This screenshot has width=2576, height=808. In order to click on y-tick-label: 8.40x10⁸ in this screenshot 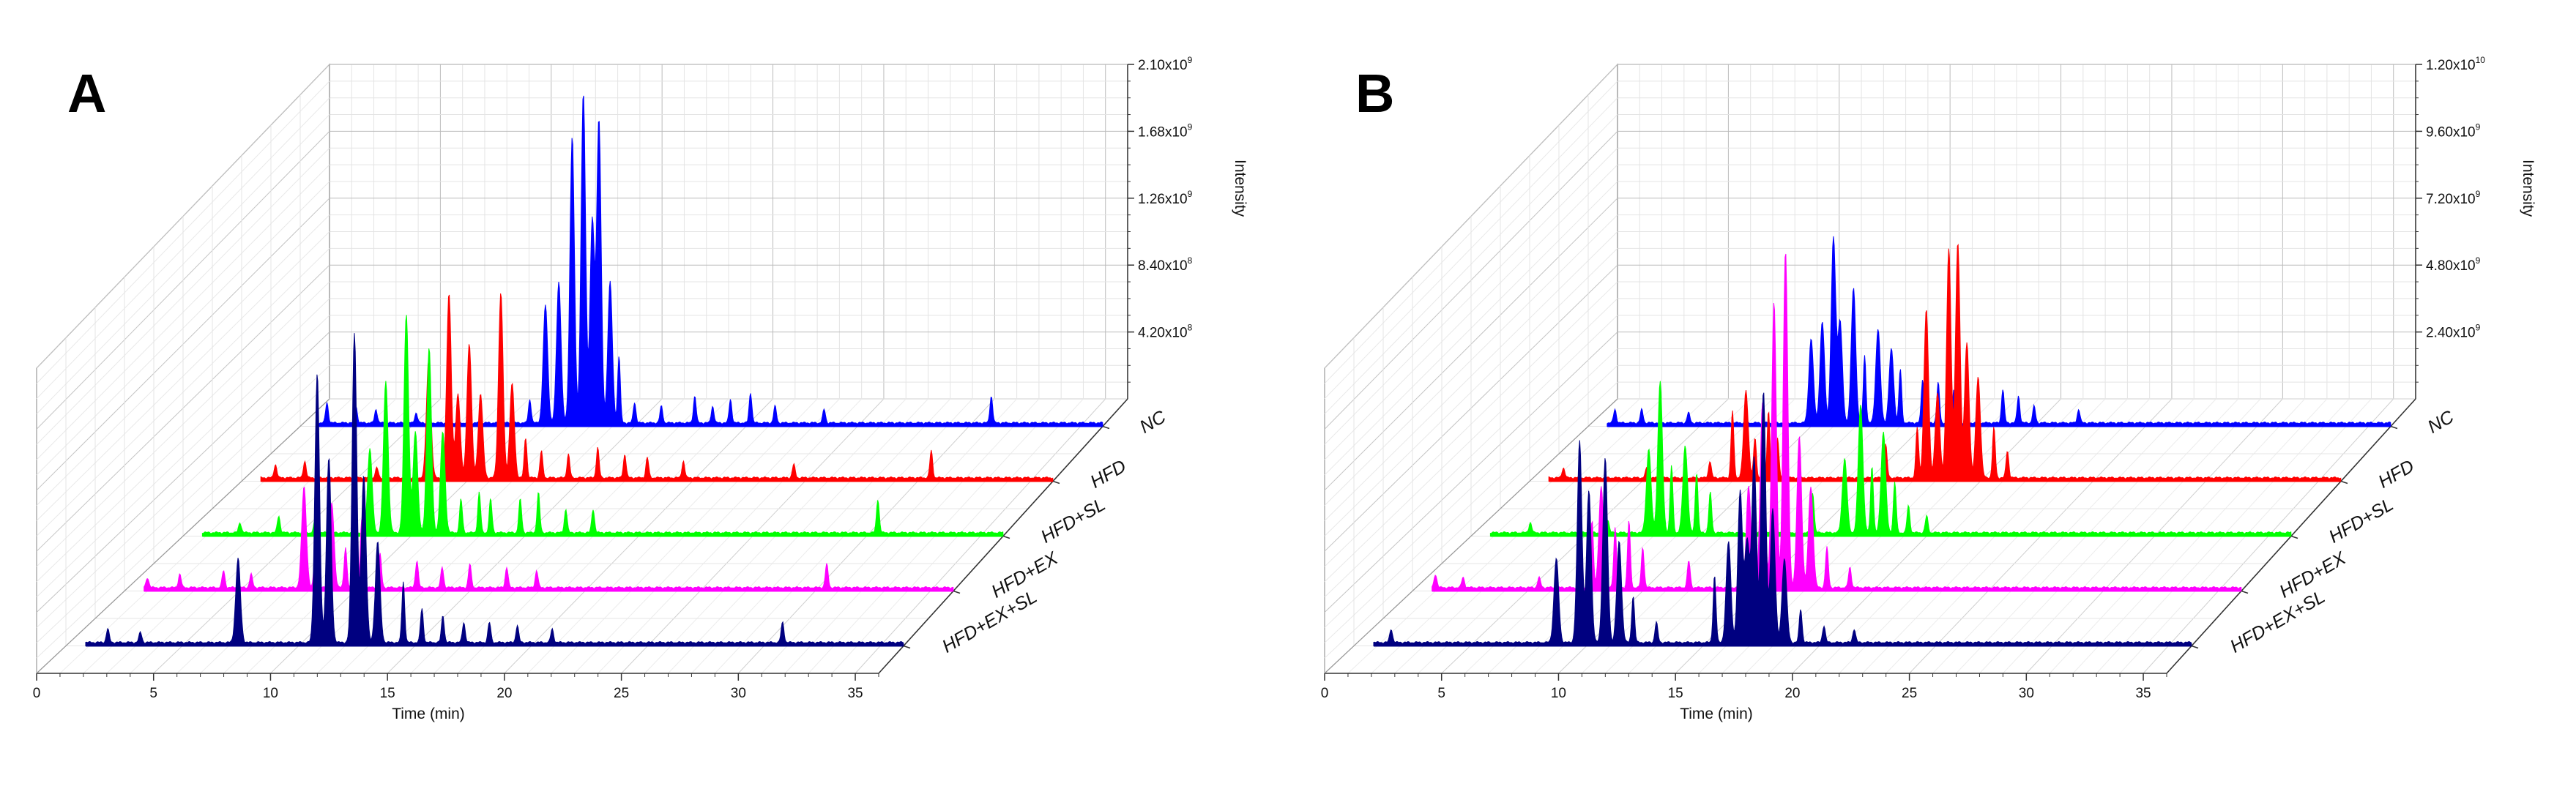, I will do `click(1165, 265)`.